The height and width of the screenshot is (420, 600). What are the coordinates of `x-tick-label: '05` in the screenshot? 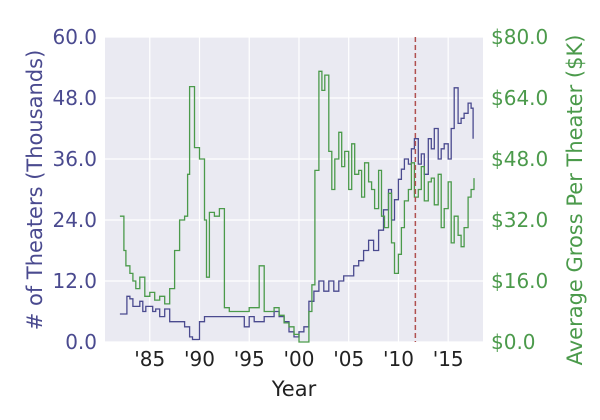 It's located at (348, 359).